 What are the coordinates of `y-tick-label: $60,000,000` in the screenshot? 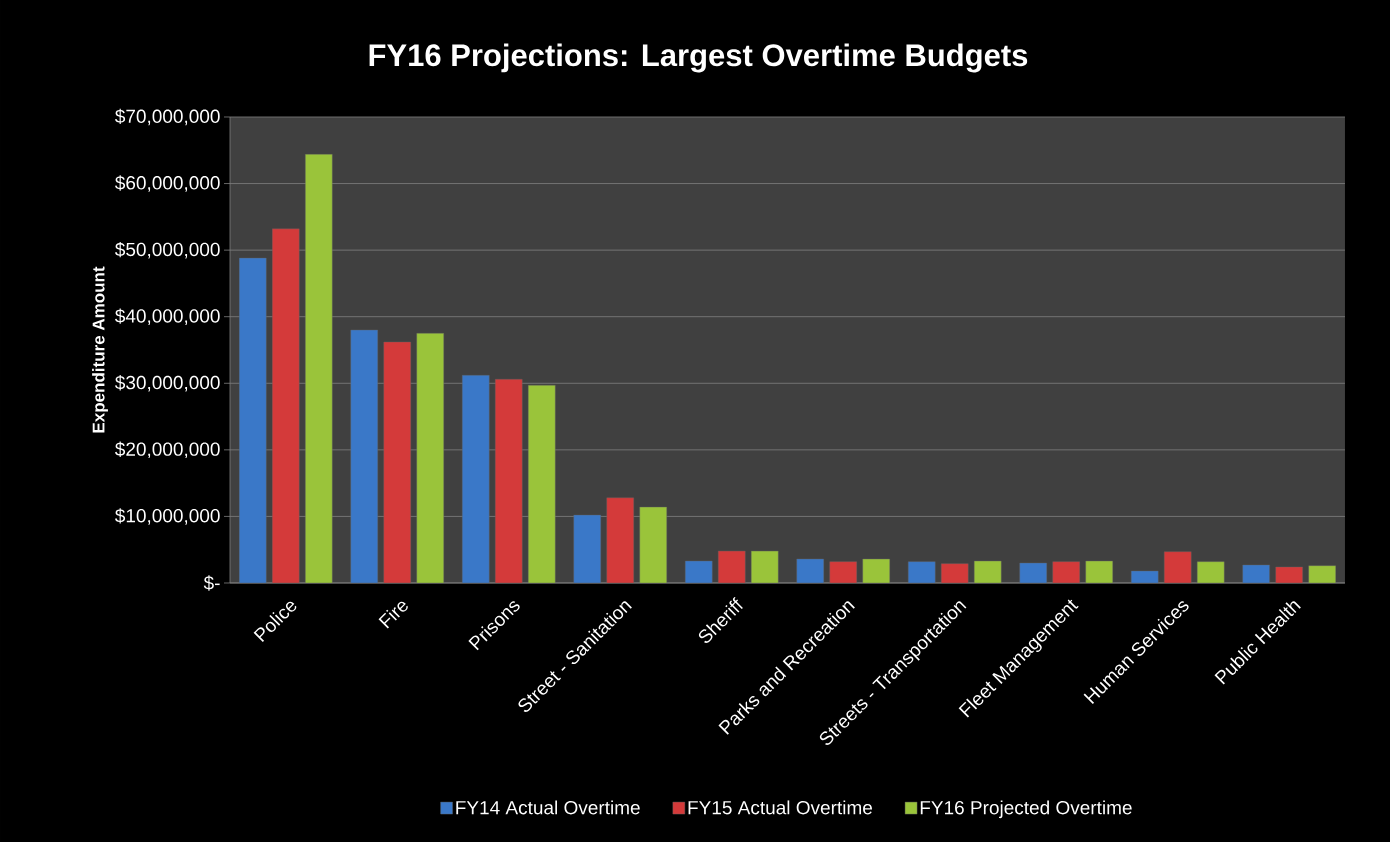 It's located at (167, 183).